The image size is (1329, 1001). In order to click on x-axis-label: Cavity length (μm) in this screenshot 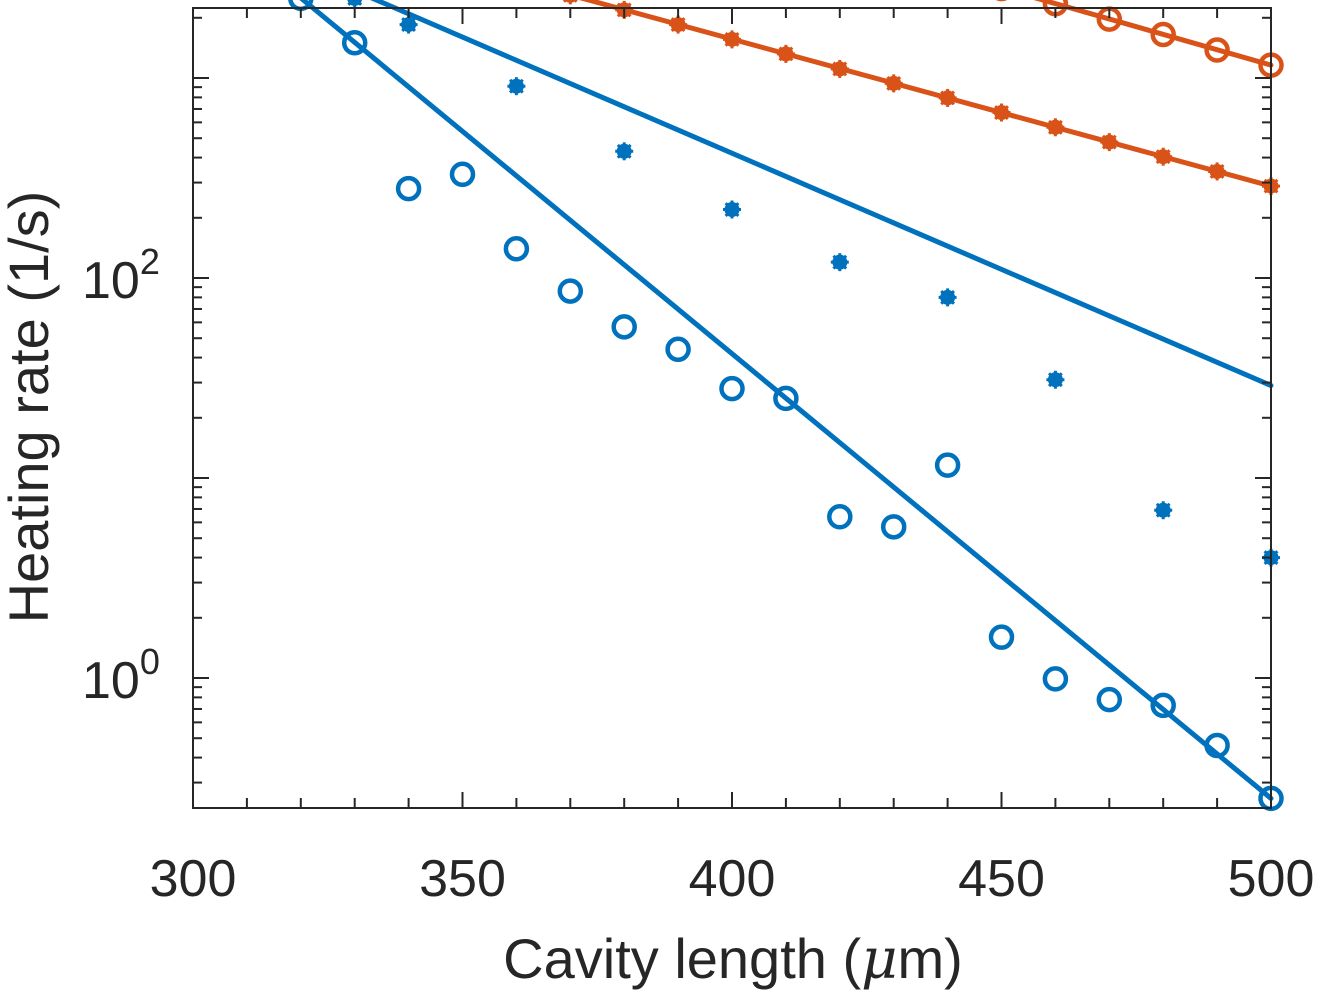, I will do `click(733, 959)`.